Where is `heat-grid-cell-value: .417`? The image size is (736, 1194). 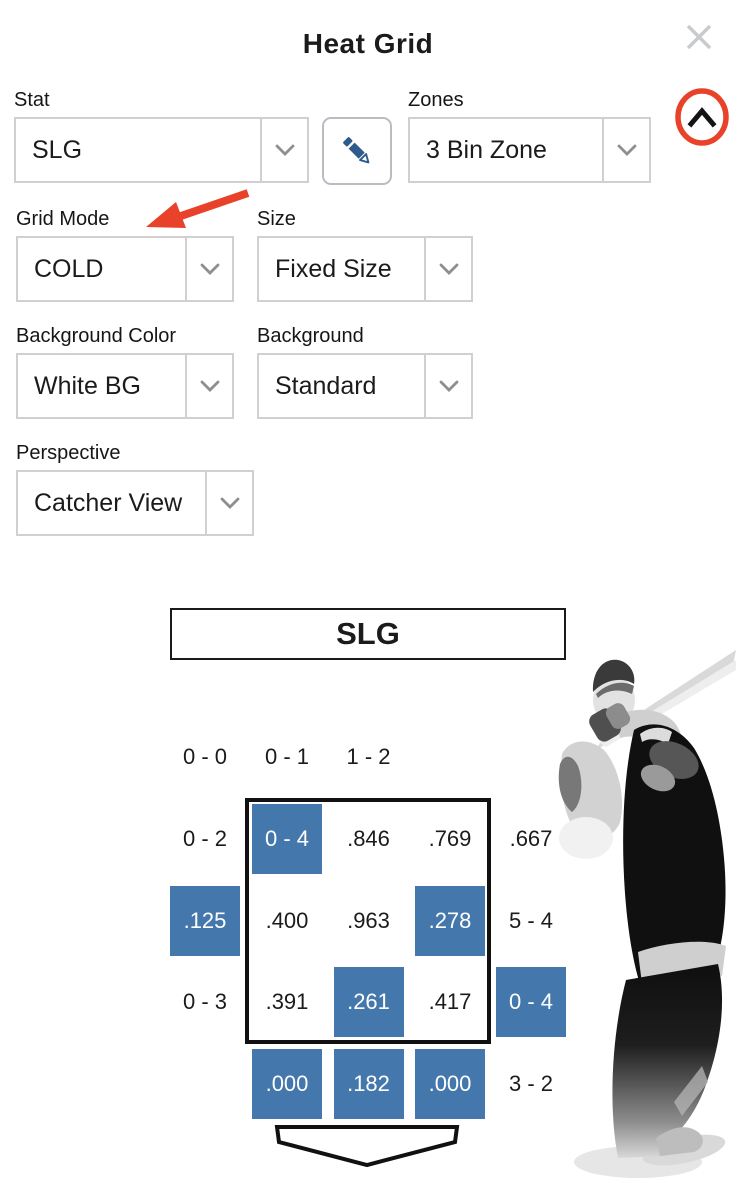
heat-grid-cell-value: .417 is located at coordinates (450, 1001).